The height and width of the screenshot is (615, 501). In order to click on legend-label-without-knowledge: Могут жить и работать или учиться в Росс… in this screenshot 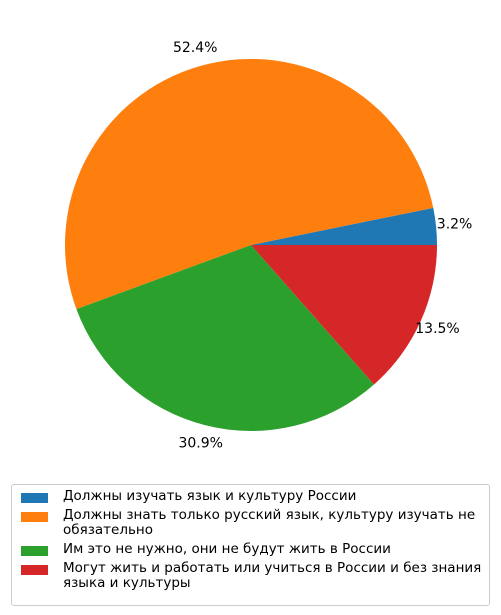, I will do `click(272, 575)`.